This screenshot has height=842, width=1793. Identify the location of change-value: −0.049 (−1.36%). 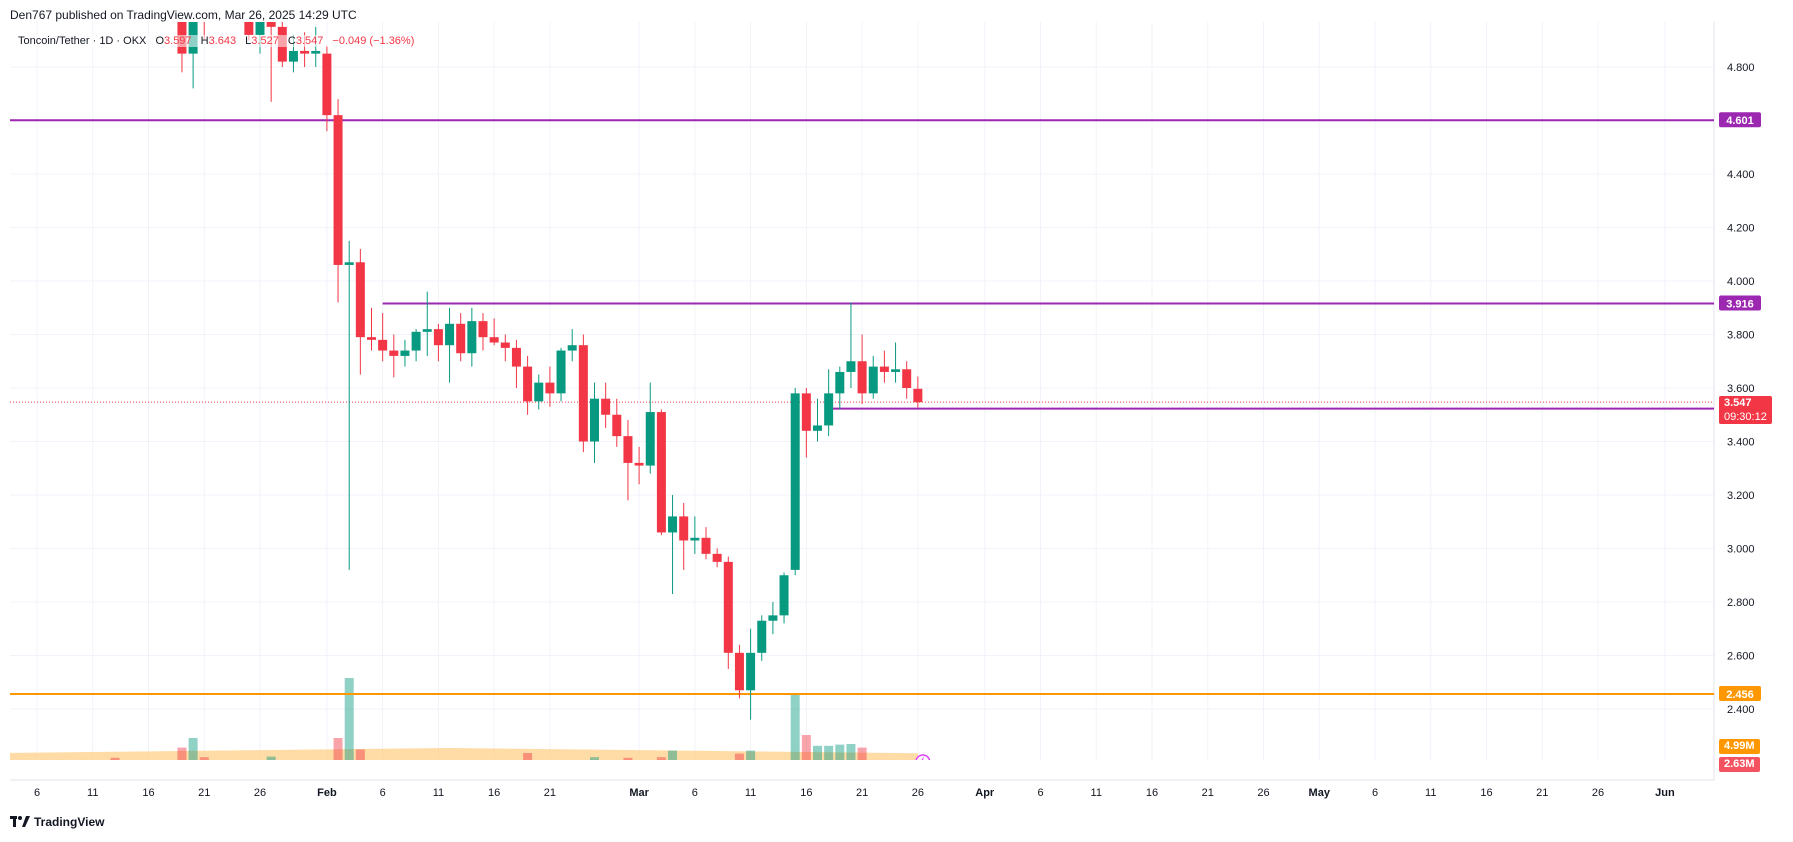
(373, 41).